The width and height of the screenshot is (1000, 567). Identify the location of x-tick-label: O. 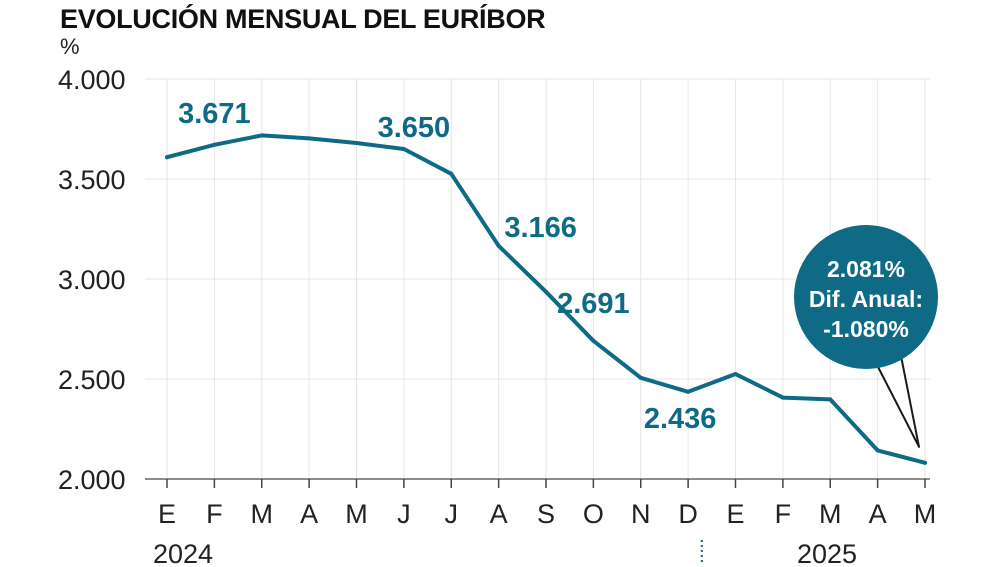
(593, 514).